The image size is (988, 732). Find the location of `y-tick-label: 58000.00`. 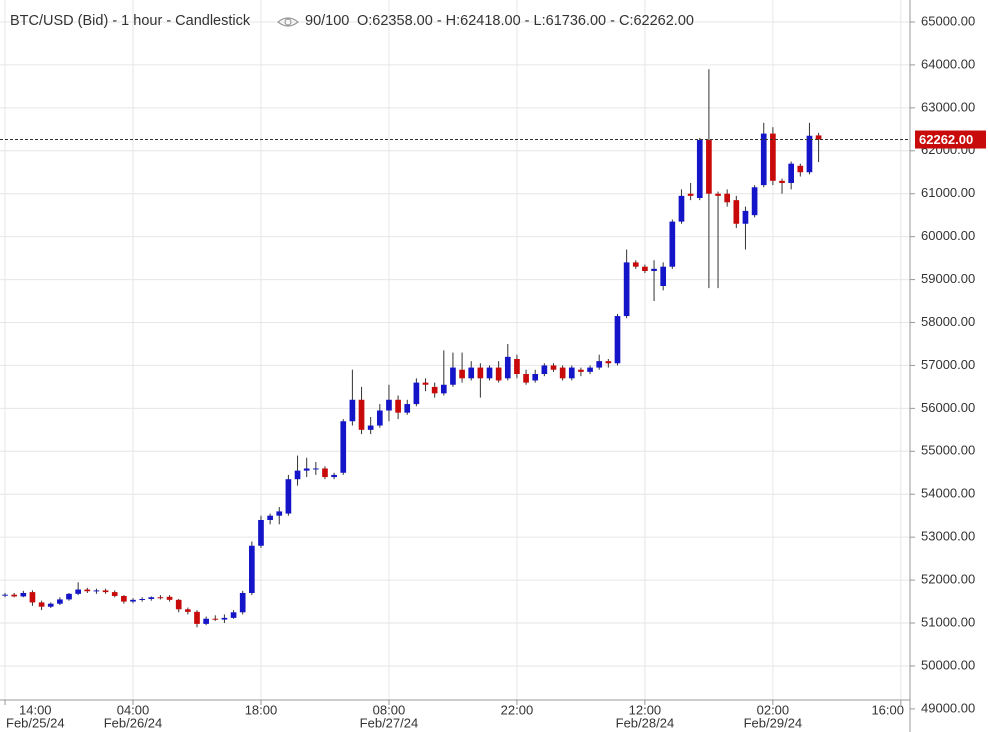

y-tick-label: 58000.00 is located at coordinates (948, 321).